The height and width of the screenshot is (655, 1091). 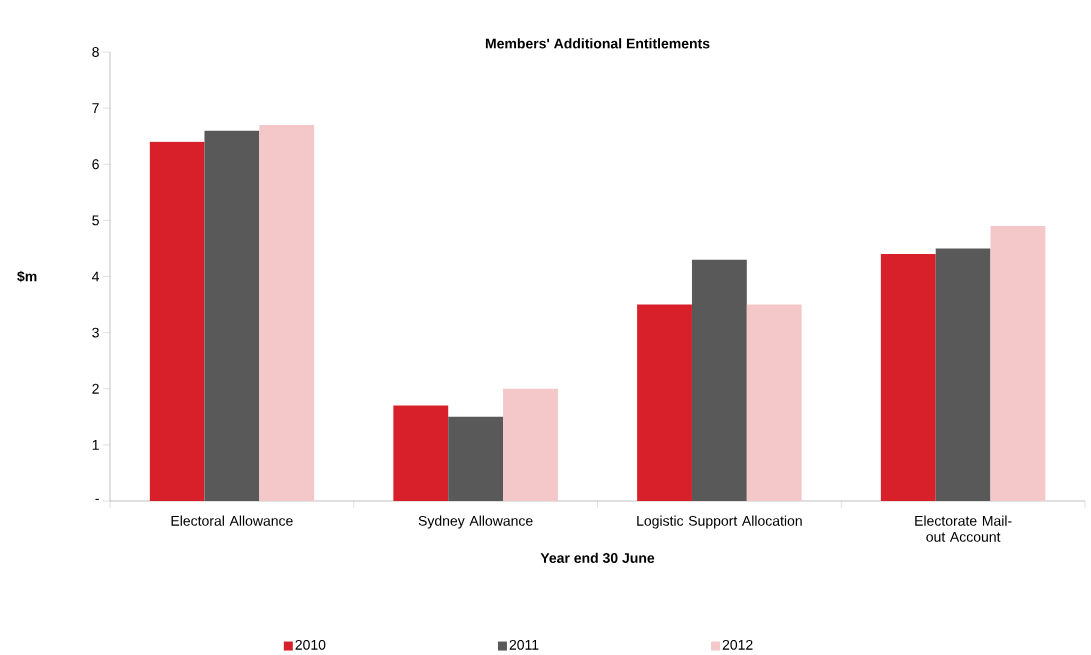 I want to click on legend-label: 2012, so click(x=737, y=644).